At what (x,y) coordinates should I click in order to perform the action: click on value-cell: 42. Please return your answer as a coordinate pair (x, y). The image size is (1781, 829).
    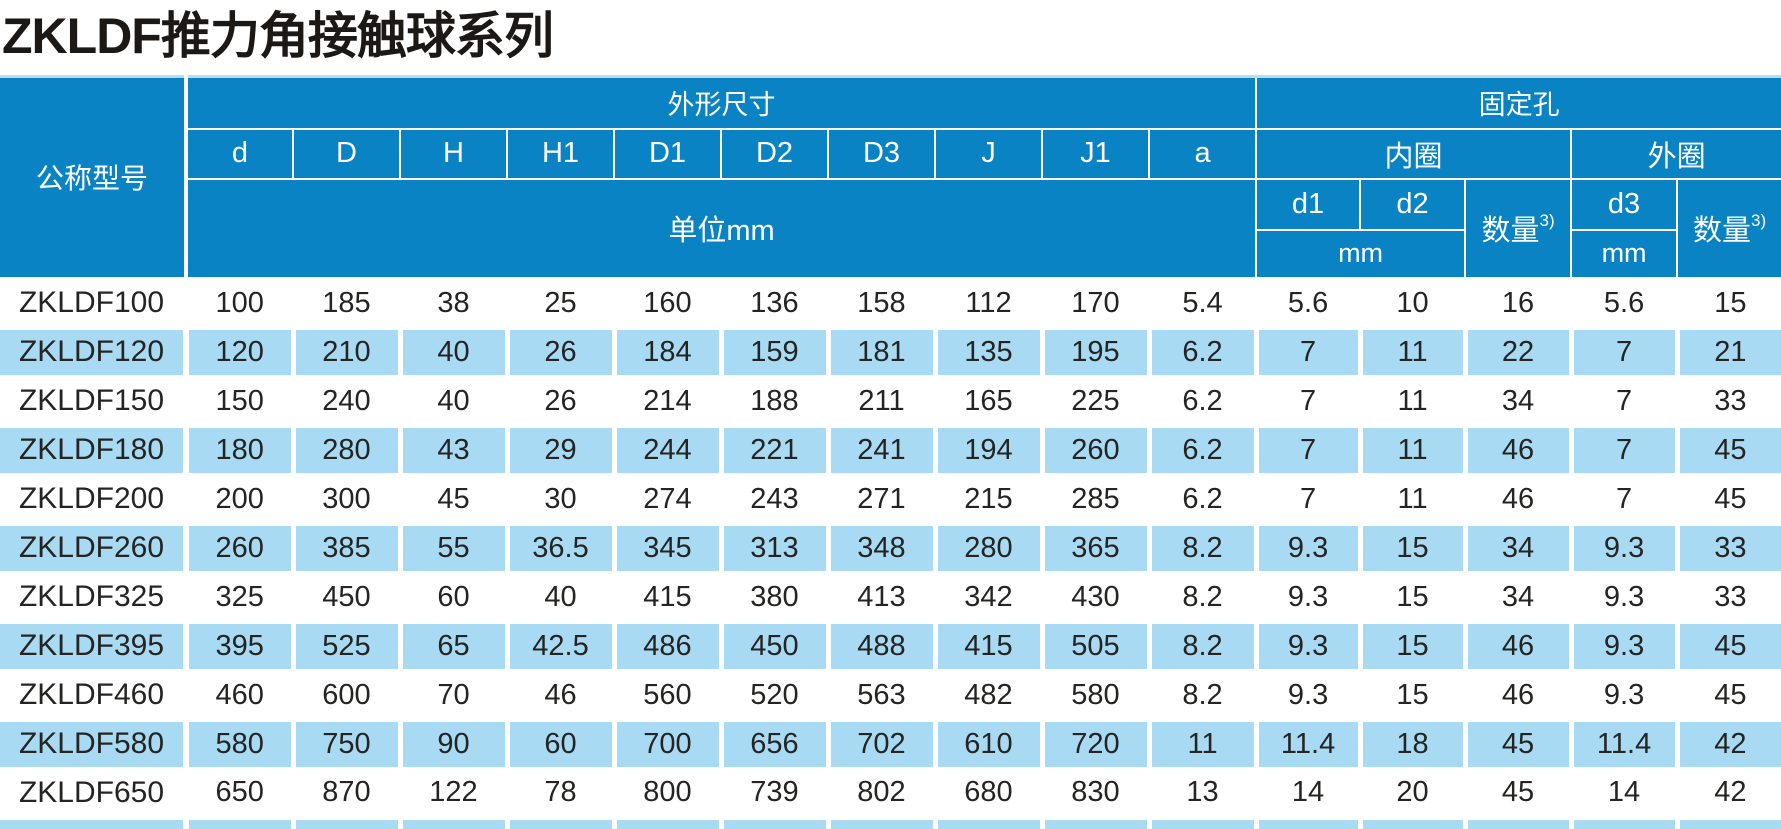
    Looking at the image, I should click on (1727, 793).